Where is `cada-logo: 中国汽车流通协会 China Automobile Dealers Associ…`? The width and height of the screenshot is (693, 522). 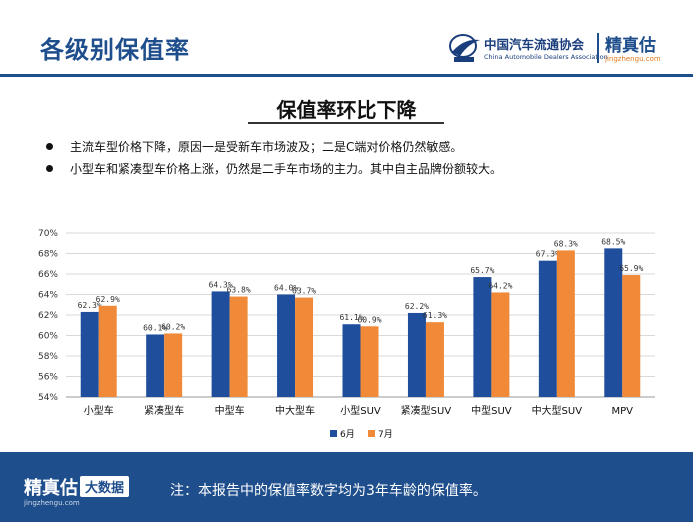 cada-logo: 中国汽车流通协会 China Automobile Dealers Associ… is located at coordinates (528, 50).